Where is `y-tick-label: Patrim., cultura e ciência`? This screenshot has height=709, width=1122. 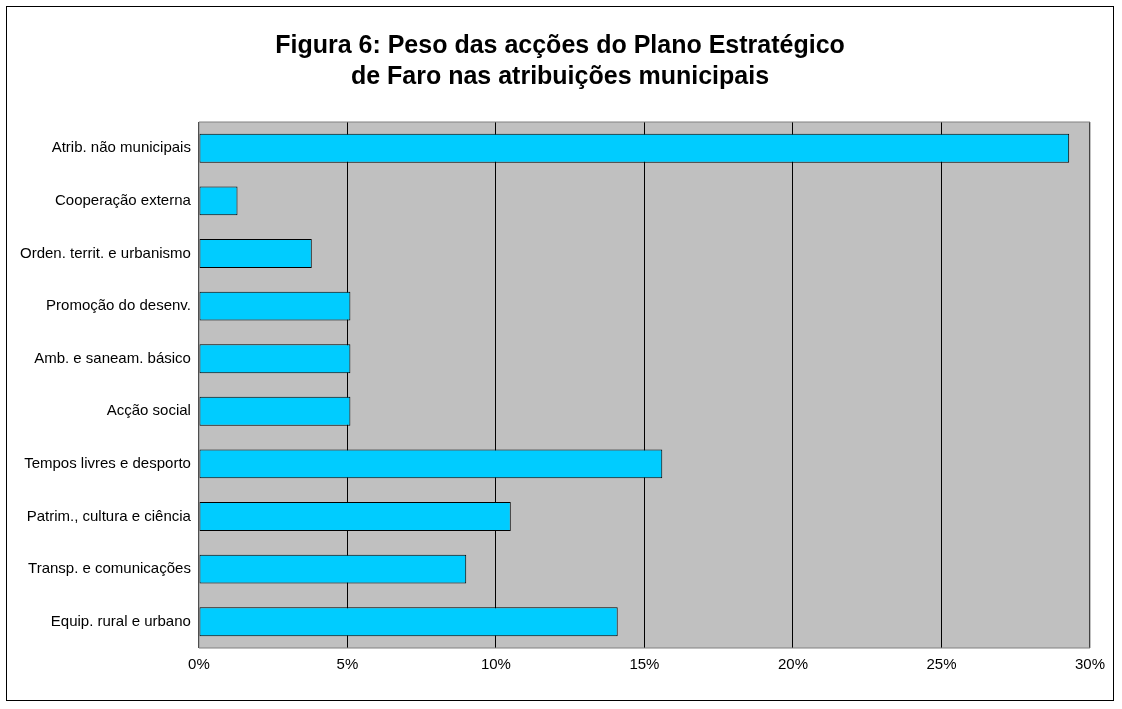
y-tick-label: Patrim., cultura e ciência is located at coordinates (109, 515).